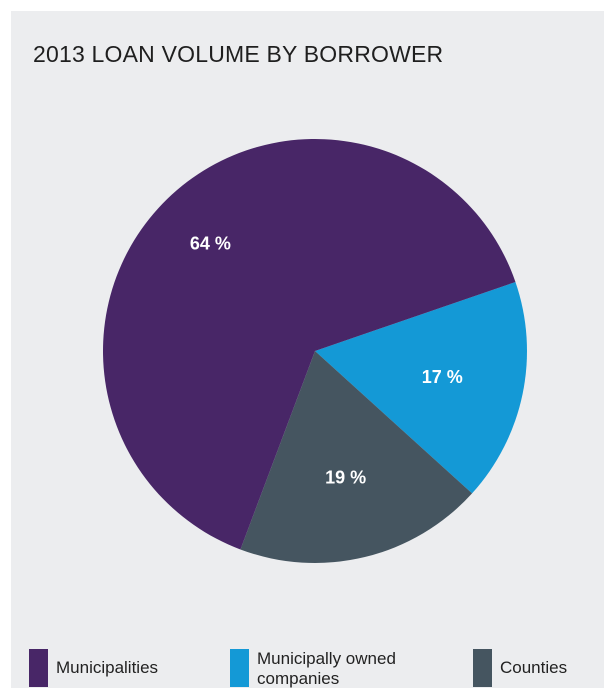  What do you see at coordinates (238, 54) in the screenshot?
I see `chart-title: 2013 LOAN VOLUME BY BORROWER` at bounding box center [238, 54].